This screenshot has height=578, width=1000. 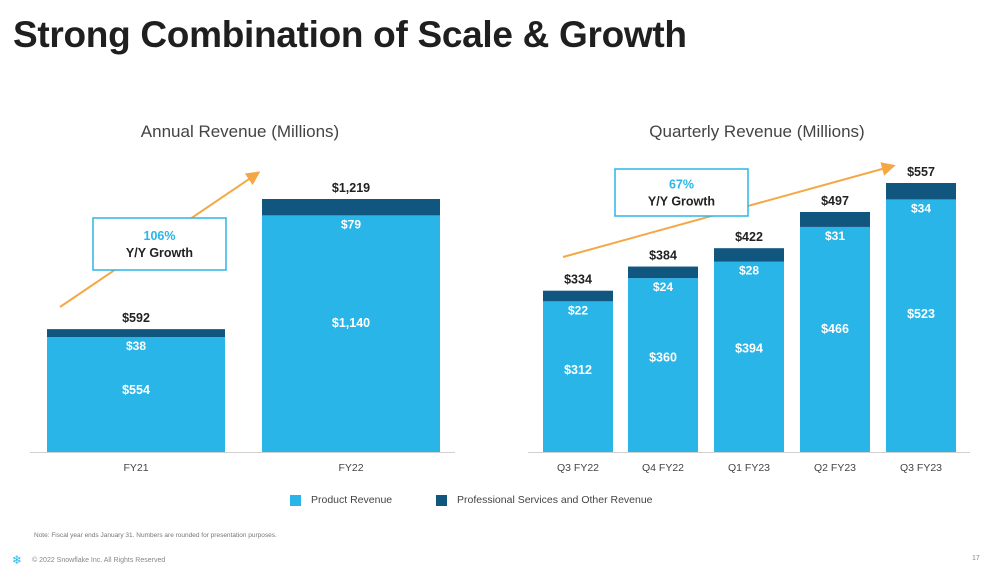 What do you see at coordinates (663, 287) in the screenshot?
I see `bar-services-label: $24` at bounding box center [663, 287].